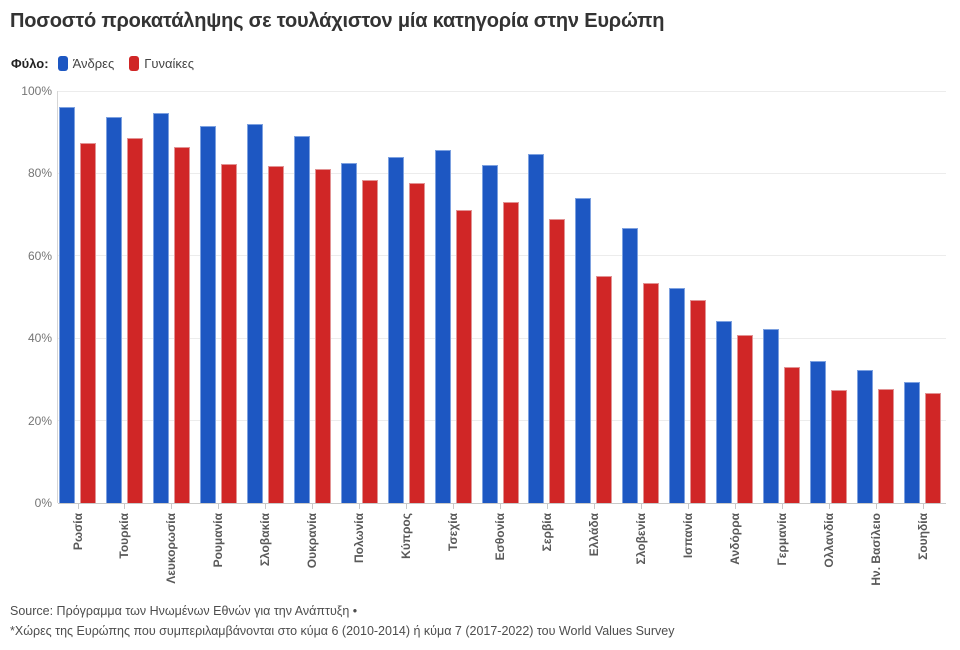 The height and width of the screenshot is (650, 960). What do you see at coordinates (687, 536) in the screenshot?
I see `x-label-Ισπανία: Ισπανία` at bounding box center [687, 536].